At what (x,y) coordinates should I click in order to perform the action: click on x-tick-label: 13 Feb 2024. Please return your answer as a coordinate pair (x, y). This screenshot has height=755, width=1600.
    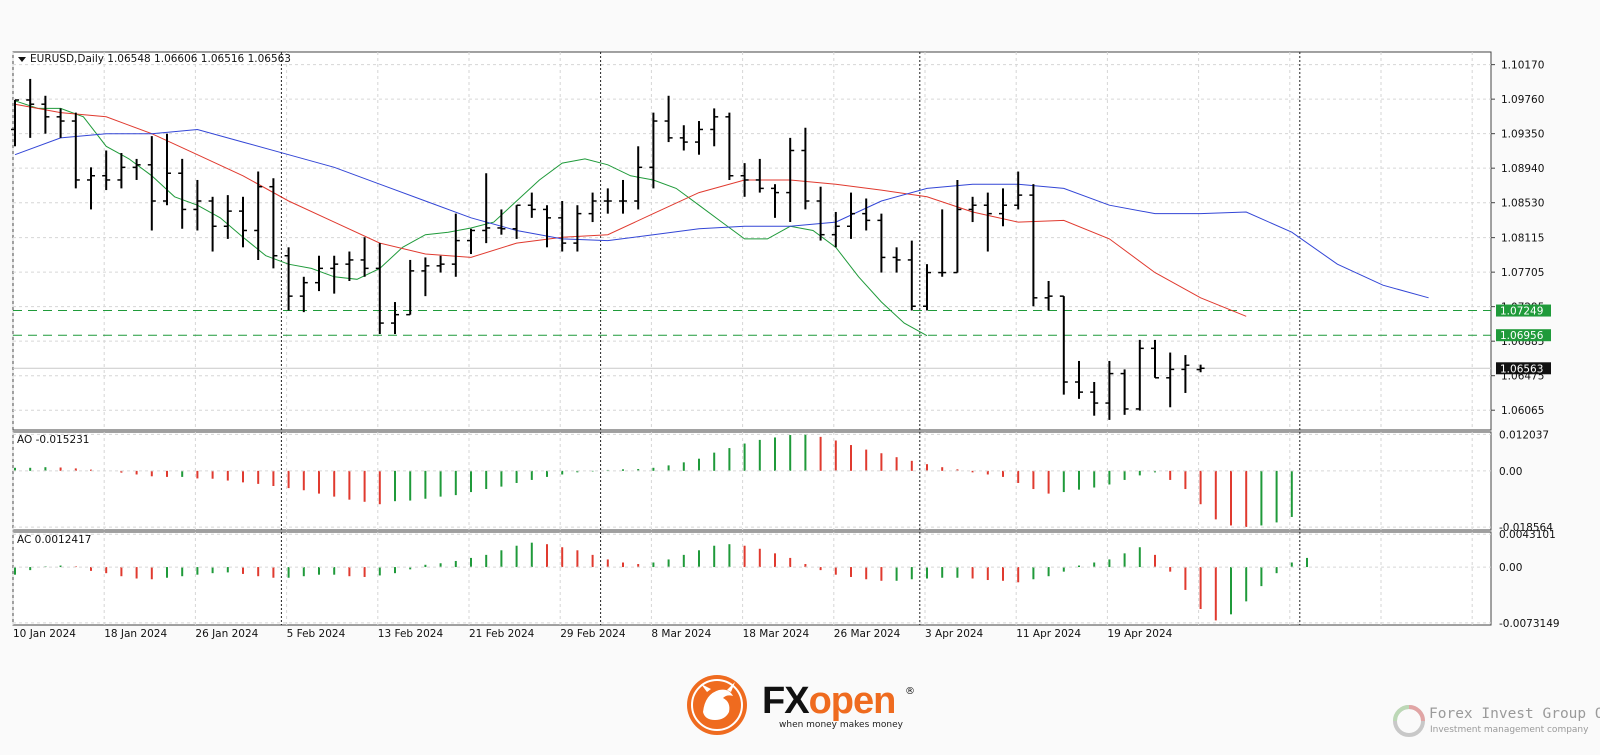
    Looking at the image, I should click on (411, 634).